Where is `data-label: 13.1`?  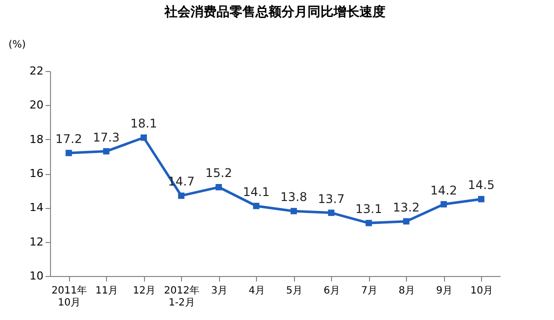
data-label: 13.1 is located at coordinates (368, 209).